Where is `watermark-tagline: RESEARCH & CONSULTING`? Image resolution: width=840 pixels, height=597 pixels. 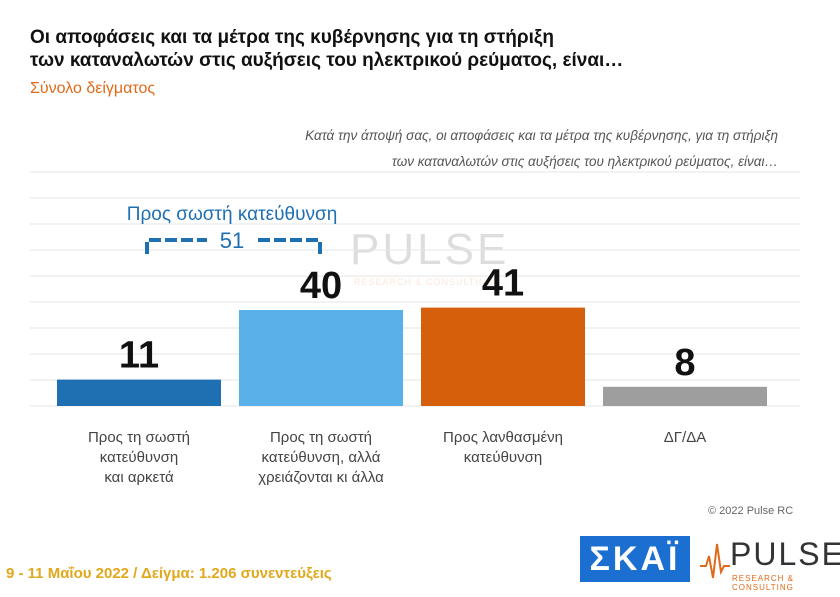
watermark-tagline: RESEARCH & CONSULTING is located at coordinates (424, 282).